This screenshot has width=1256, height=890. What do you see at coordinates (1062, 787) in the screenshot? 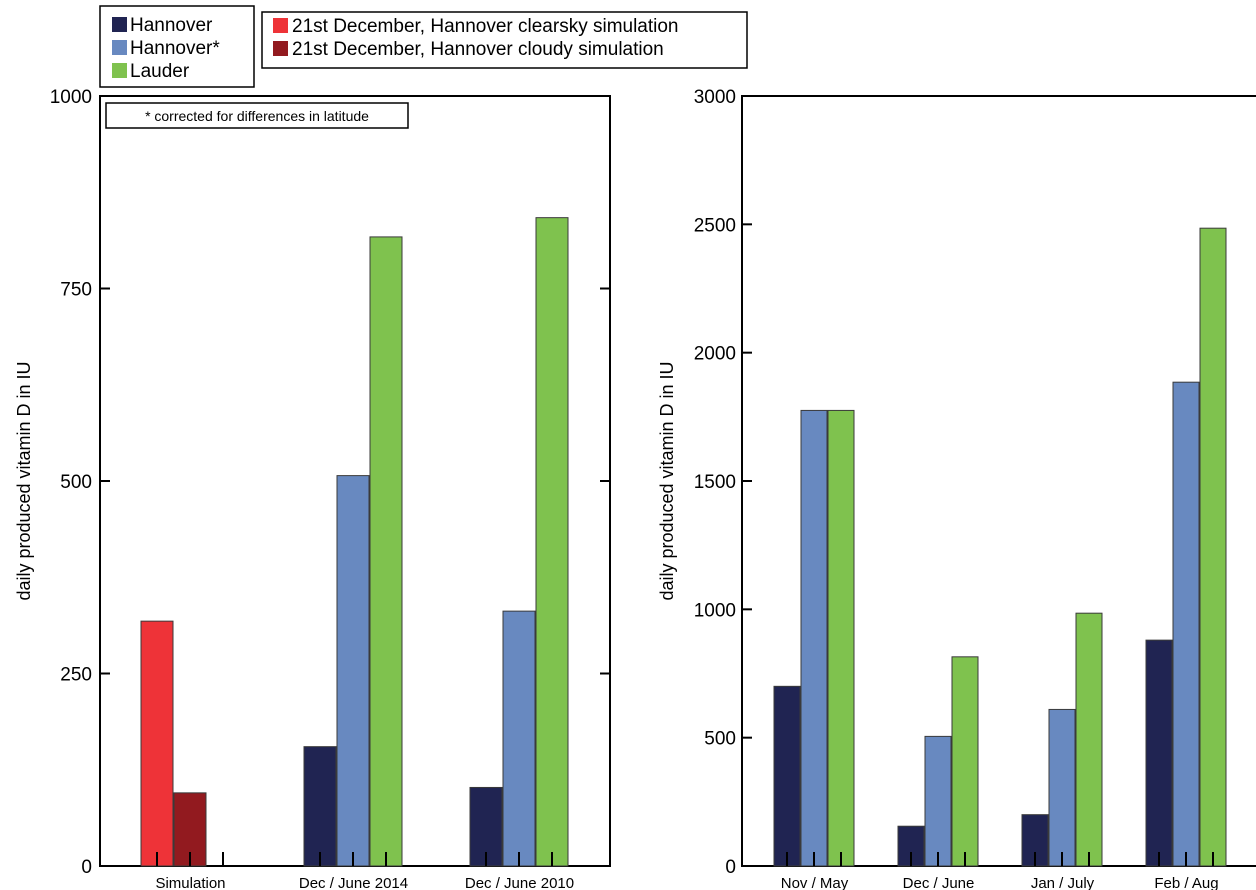
I see `right-bar-jan-july-hannover-corrected` at bounding box center [1062, 787].